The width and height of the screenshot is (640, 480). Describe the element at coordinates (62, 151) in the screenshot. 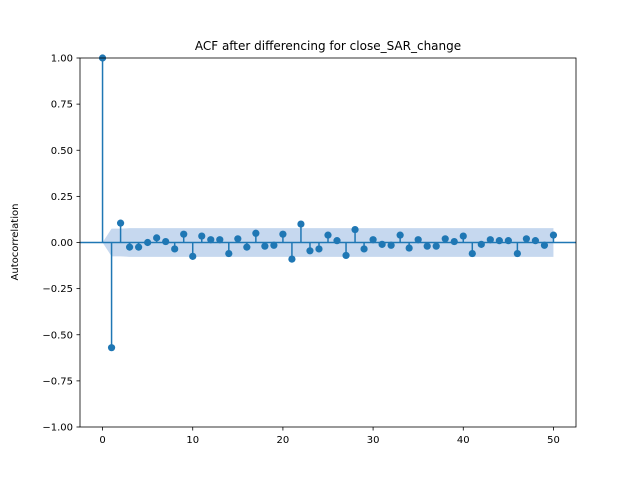

I see `y-tick-label-2: 0.50` at that location.